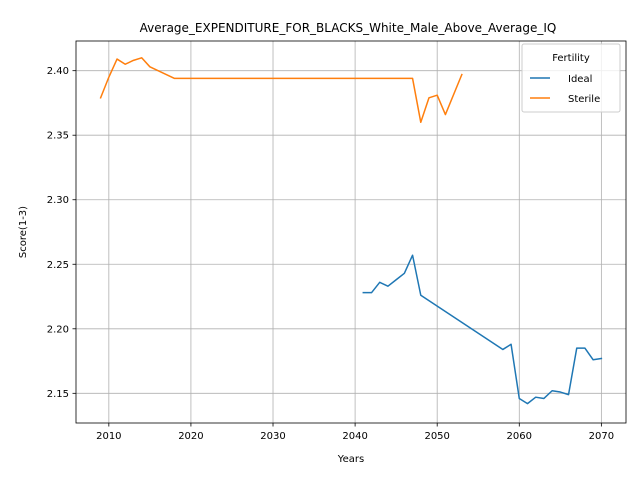 Image resolution: width=640 pixels, height=480 pixels. I want to click on y-tick-label: 2.15, so click(58, 394).